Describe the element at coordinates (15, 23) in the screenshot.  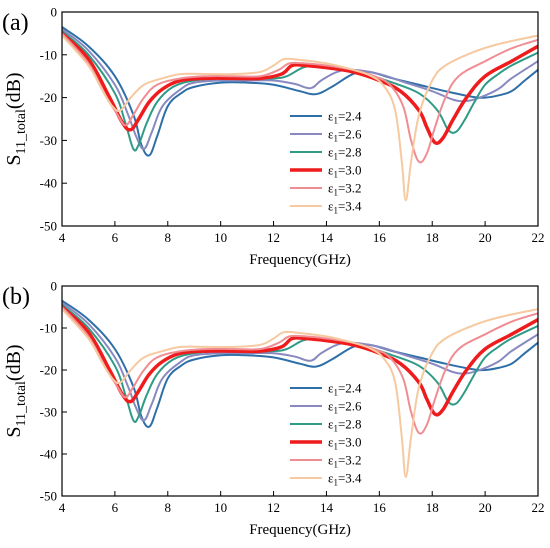
I see `panel-label: (a)` at that location.